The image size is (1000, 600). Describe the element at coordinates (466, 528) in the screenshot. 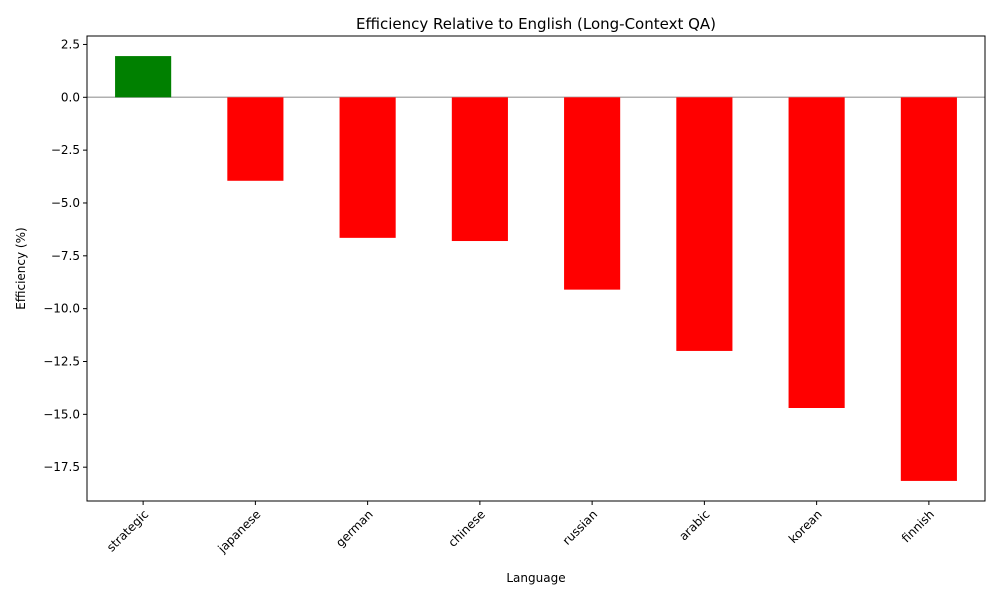

I see `x-tick-label: chinese` at that location.